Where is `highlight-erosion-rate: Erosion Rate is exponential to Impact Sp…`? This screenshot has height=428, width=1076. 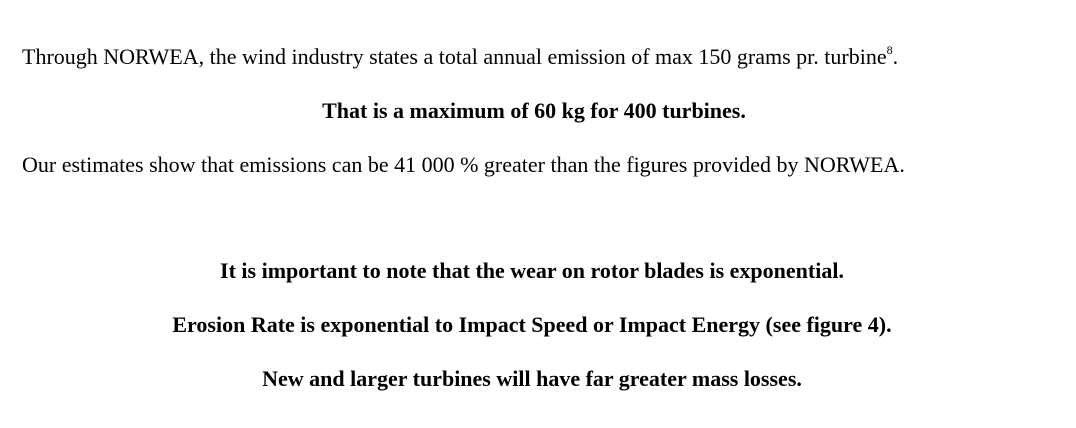 highlight-erosion-rate: Erosion Rate is exponential to Impact Sp… is located at coordinates (532, 324).